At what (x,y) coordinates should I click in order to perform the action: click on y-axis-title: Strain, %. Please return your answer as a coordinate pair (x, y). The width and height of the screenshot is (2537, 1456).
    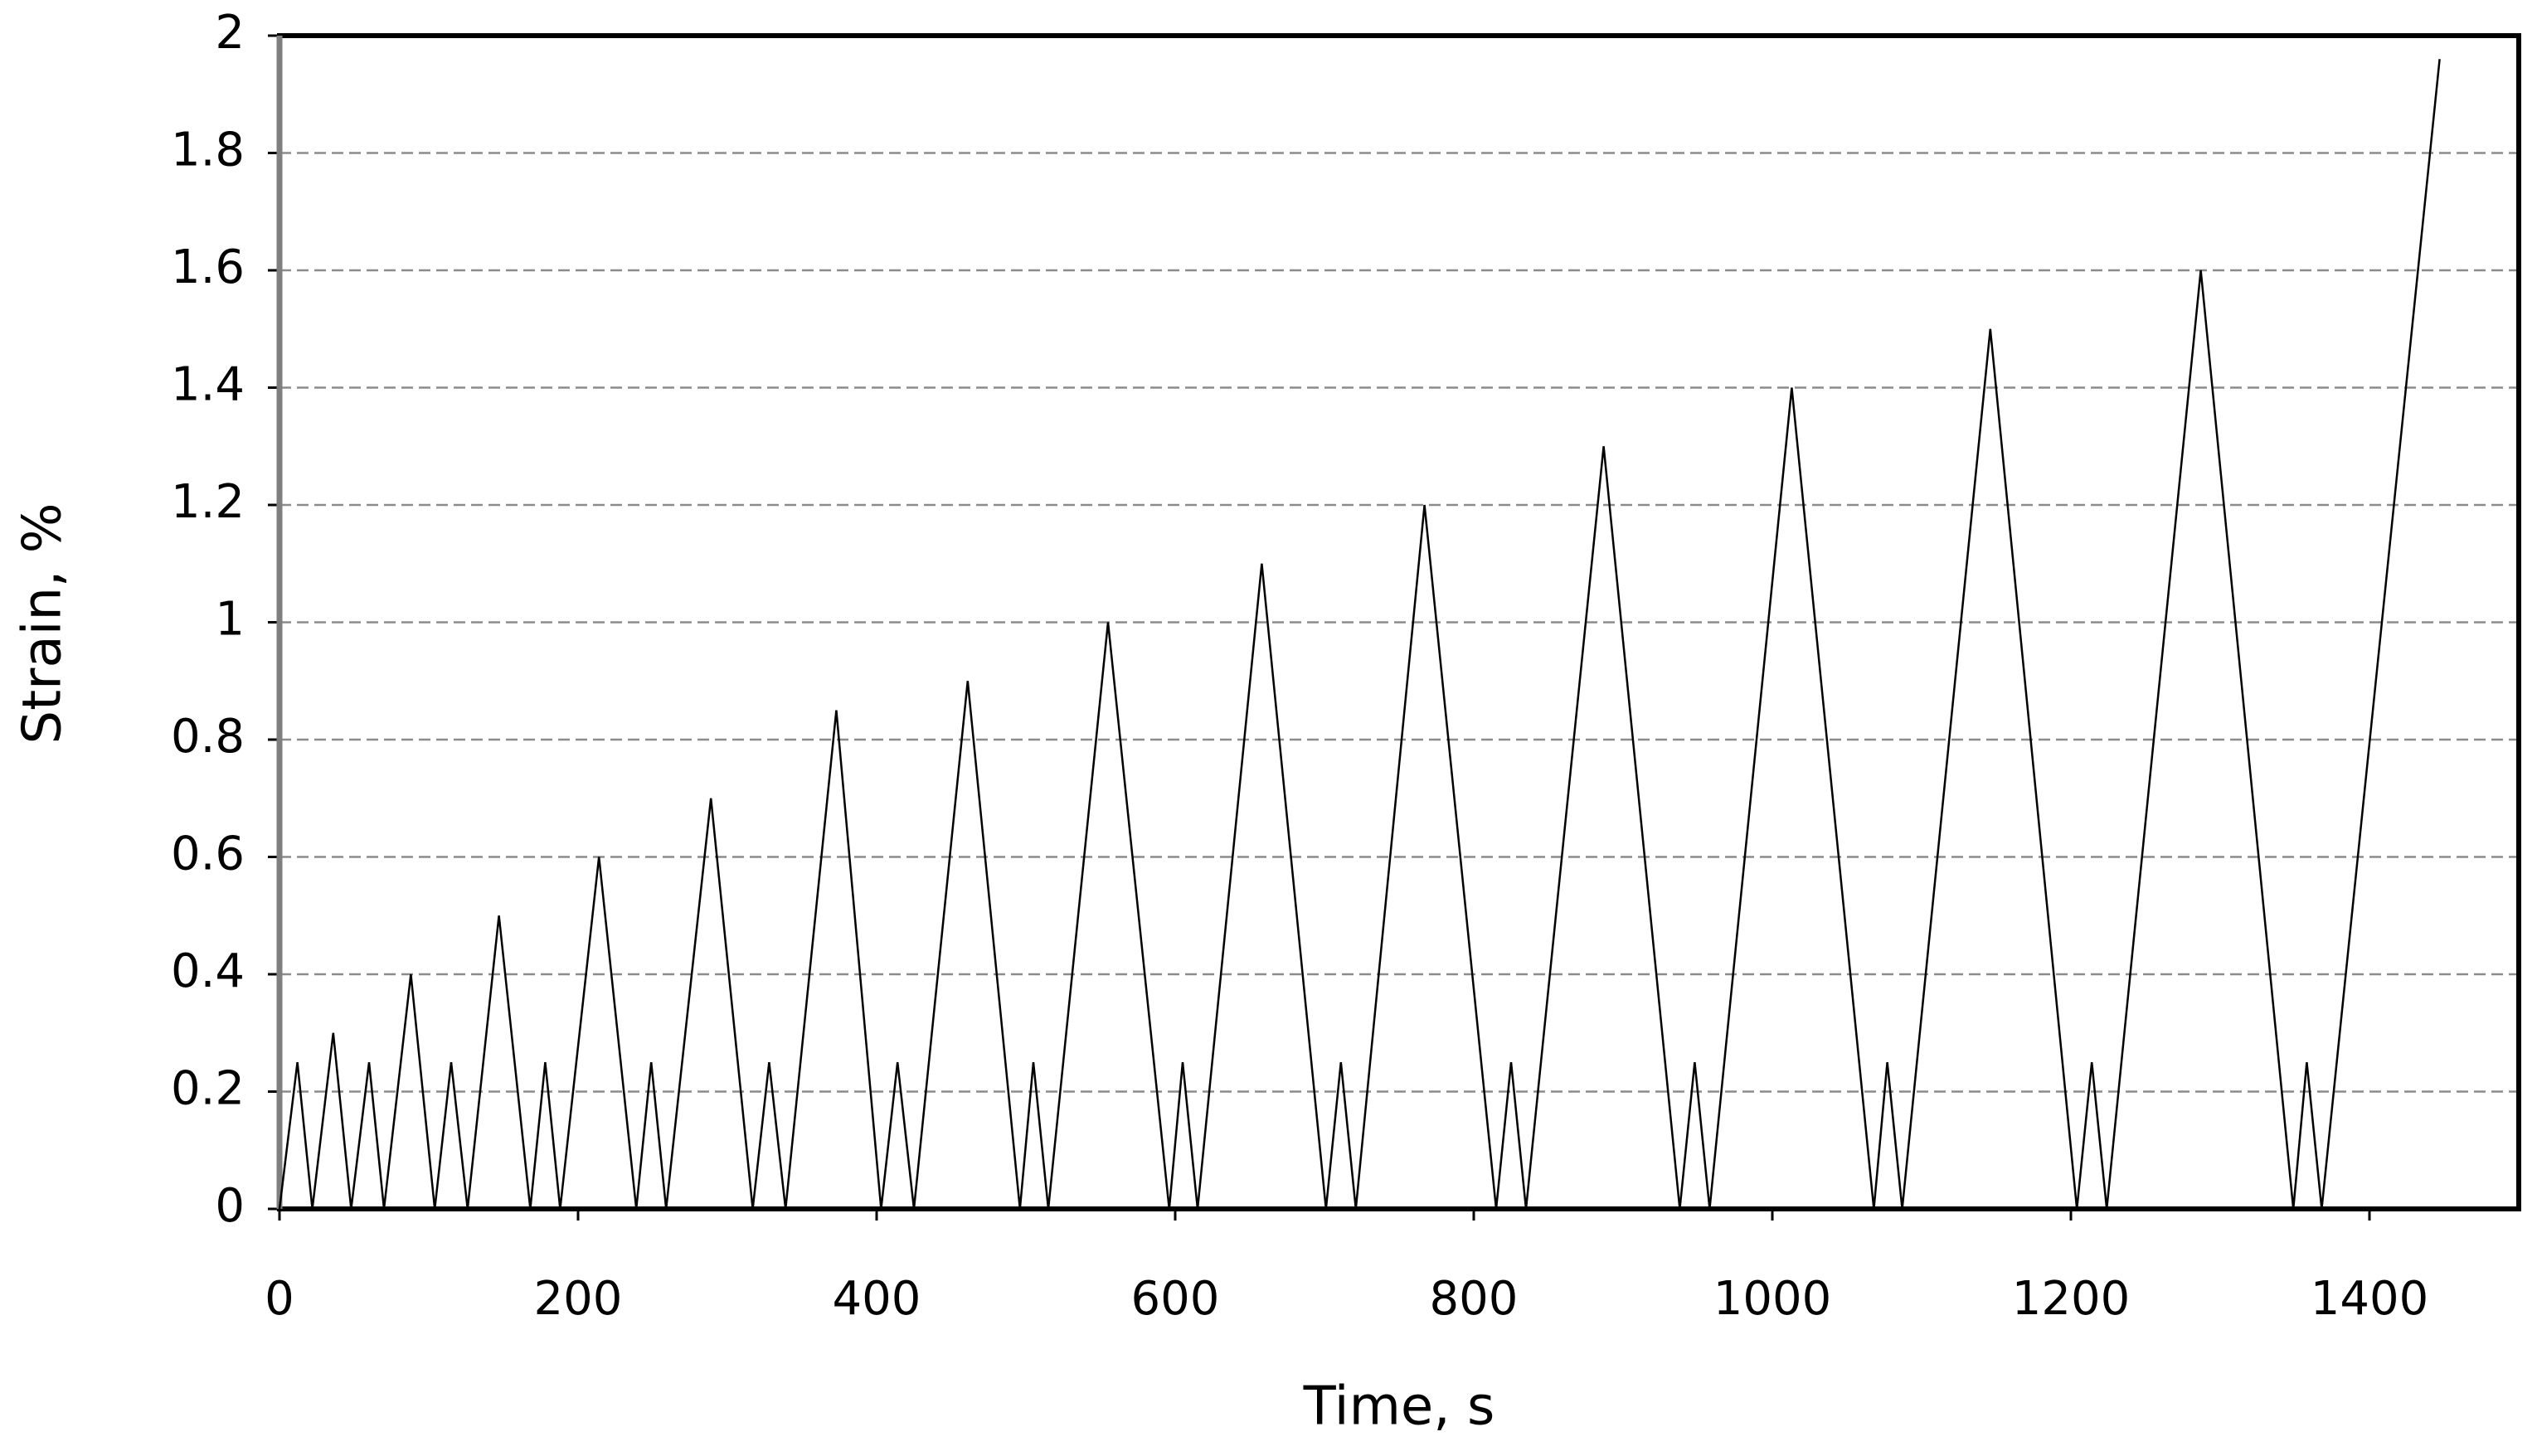
    Looking at the image, I should click on (43, 623).